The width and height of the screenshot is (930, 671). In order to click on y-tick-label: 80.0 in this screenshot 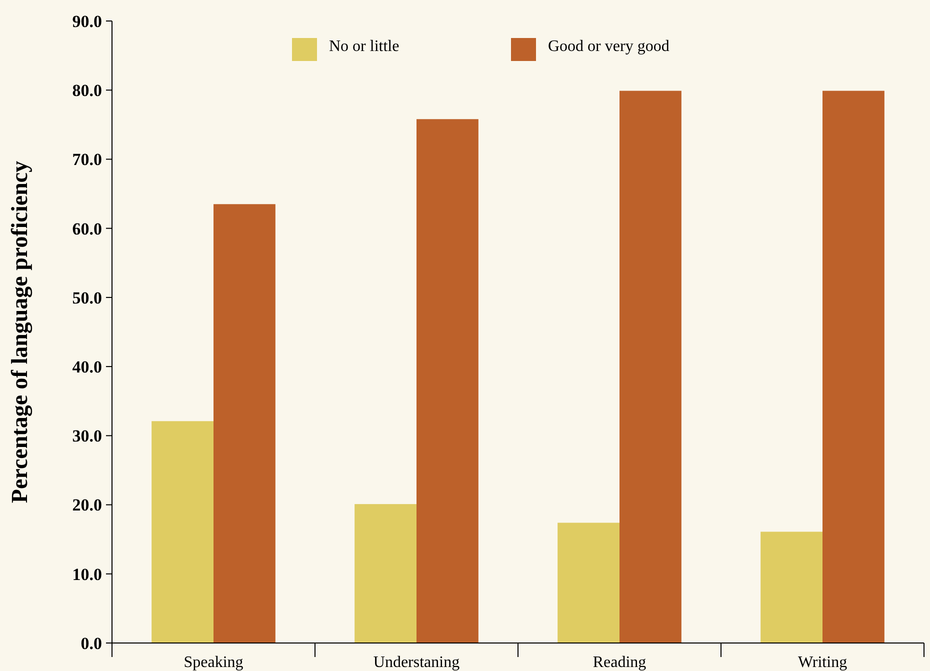, I will do `click(87, 90)`.